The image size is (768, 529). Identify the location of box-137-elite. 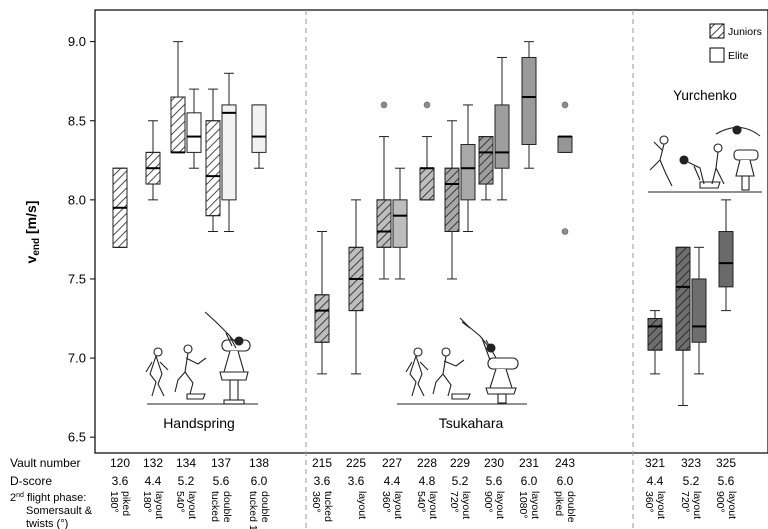
(229, 152).